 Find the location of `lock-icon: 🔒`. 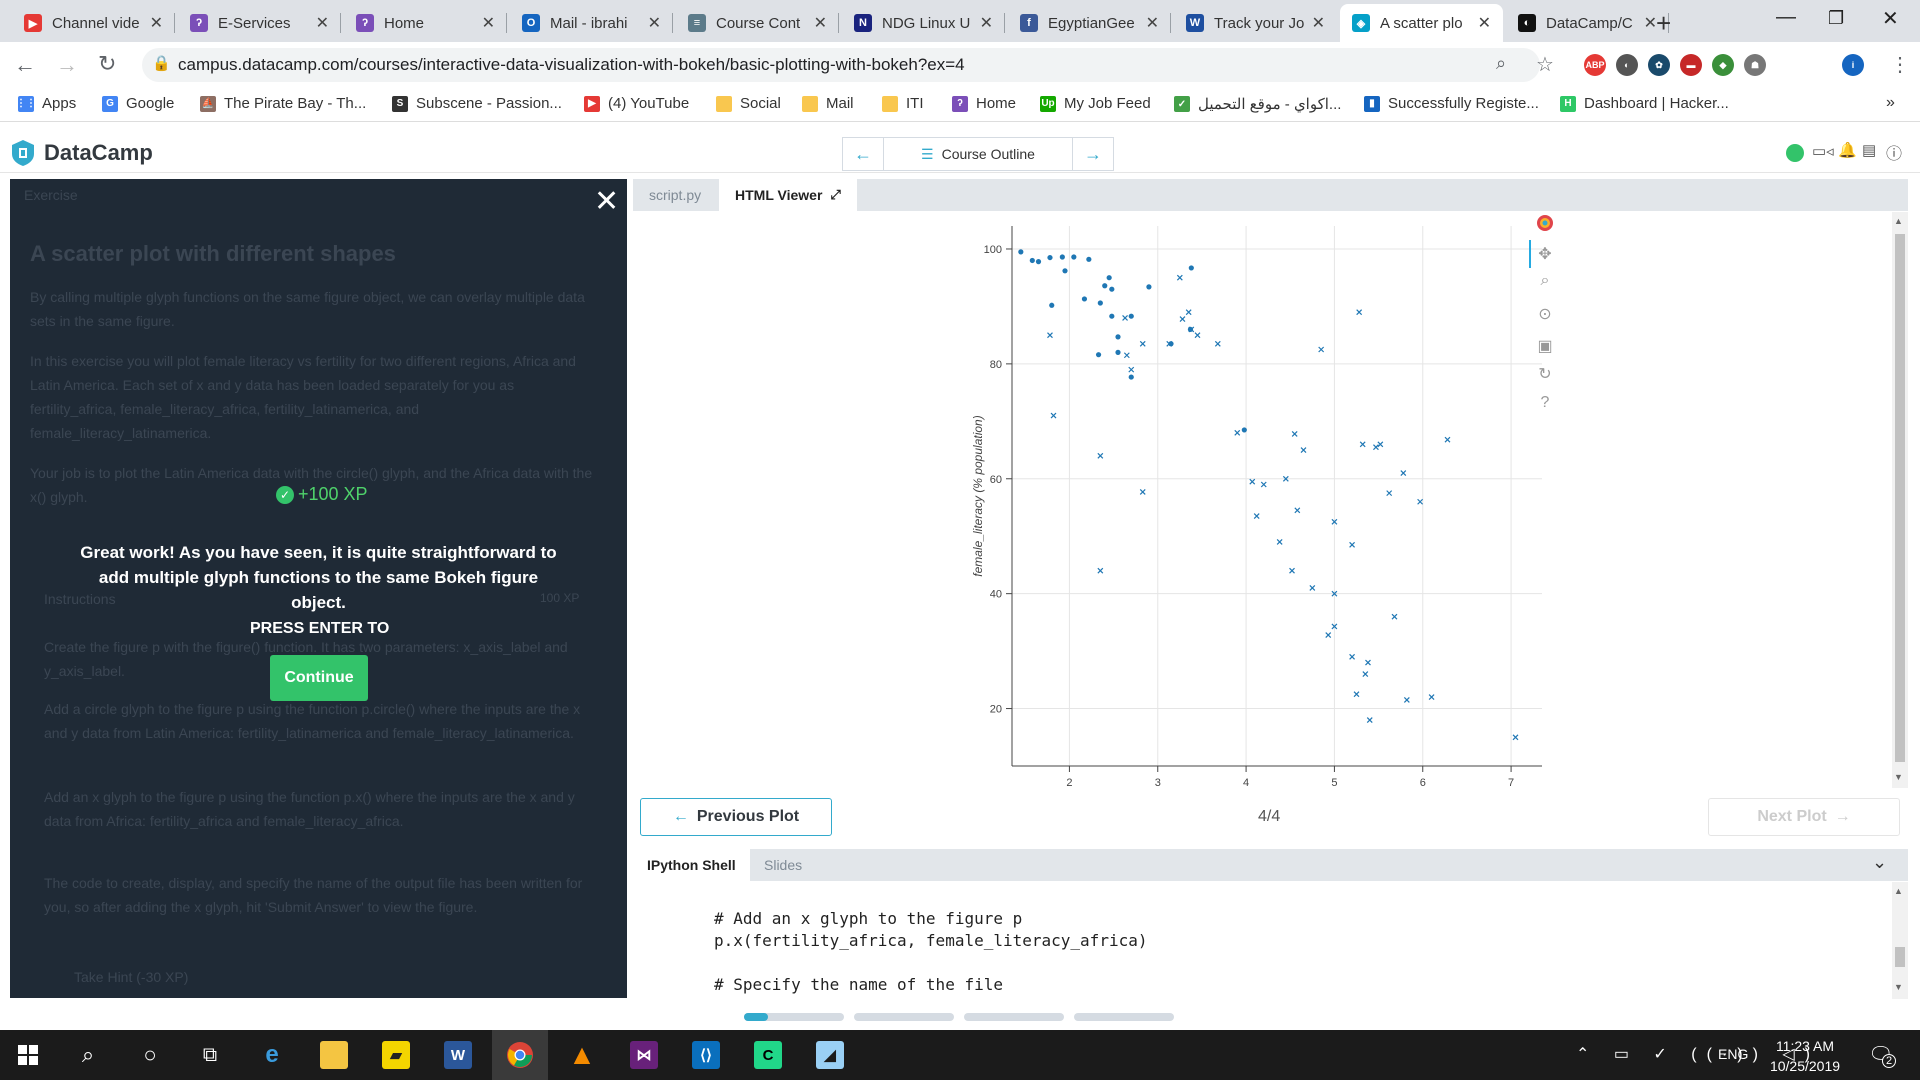

lock-icon: 🔒 is located at coordinates (161, 63).